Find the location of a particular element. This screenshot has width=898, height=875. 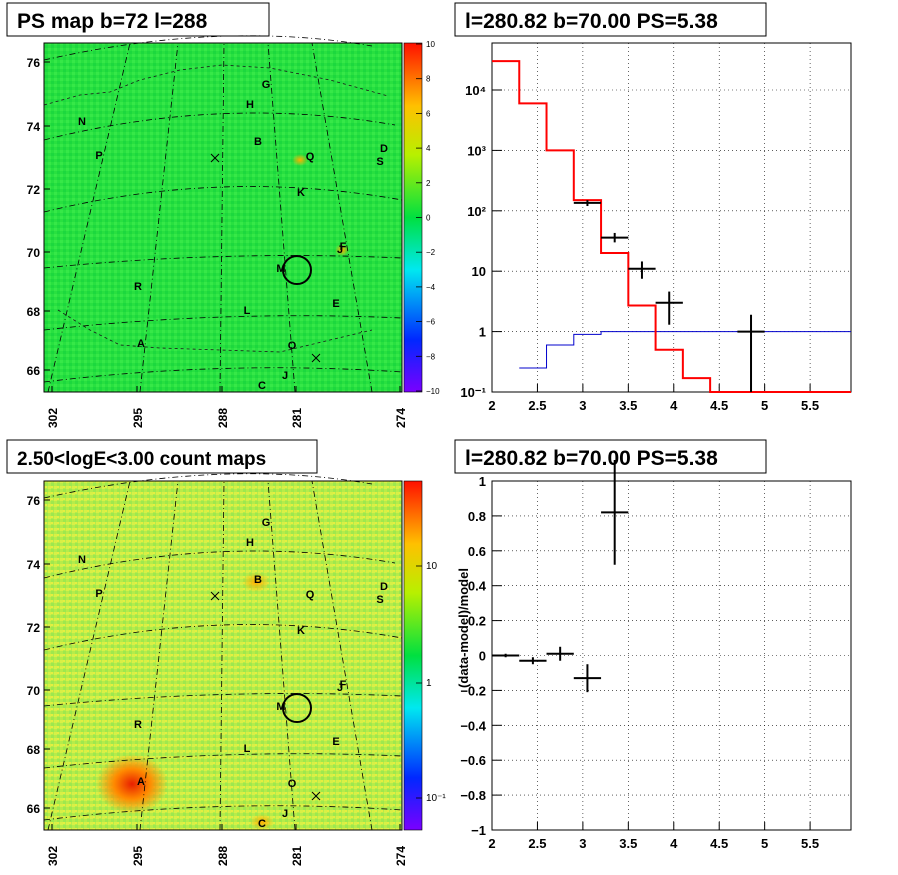

y-tick-label: 68 is located at coordinates (34, 750).